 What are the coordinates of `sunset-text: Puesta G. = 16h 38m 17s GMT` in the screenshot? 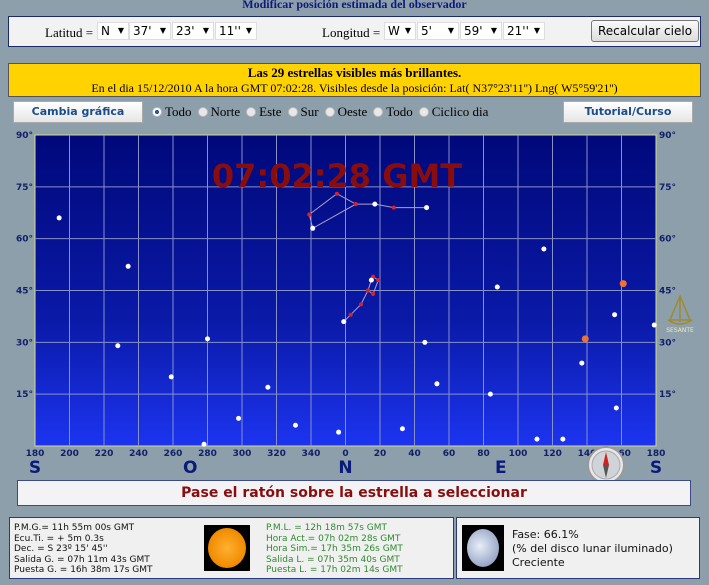 It's located at (83, 570).